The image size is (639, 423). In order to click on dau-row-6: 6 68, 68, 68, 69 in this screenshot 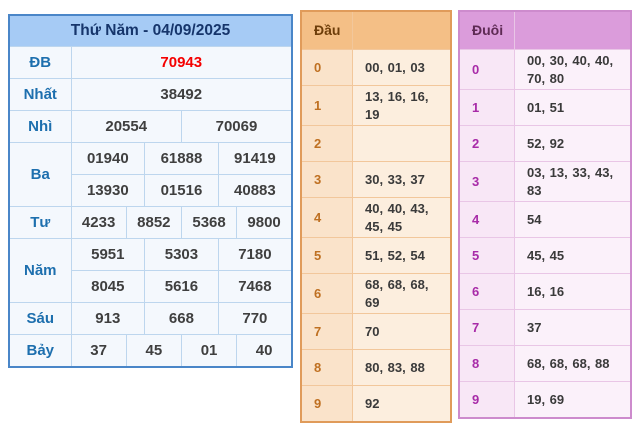, I will do `click(376, 294)`.